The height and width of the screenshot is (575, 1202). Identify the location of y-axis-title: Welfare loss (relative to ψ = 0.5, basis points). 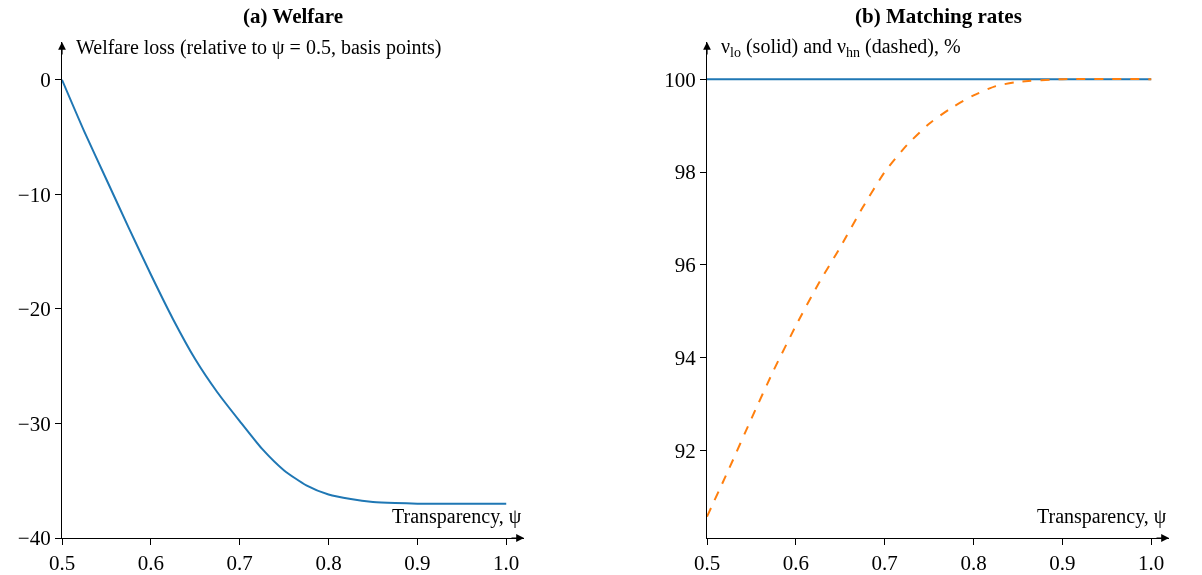
(259, 47).